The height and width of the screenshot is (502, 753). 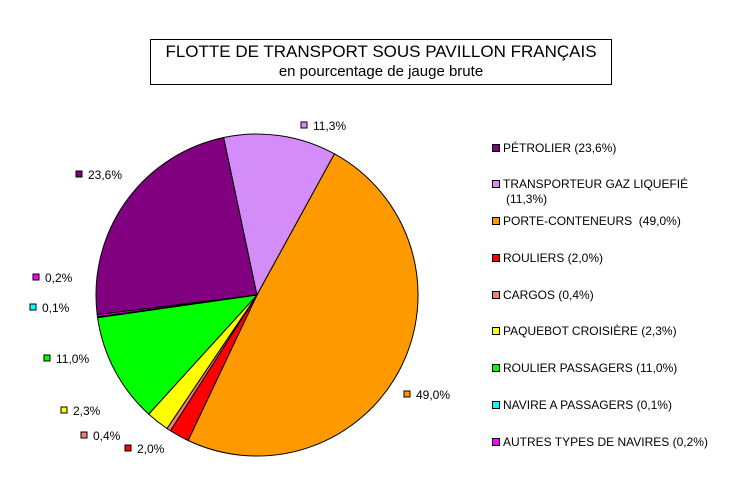 I want to click on data-label: 0,1%, so click(x=56, y=308).